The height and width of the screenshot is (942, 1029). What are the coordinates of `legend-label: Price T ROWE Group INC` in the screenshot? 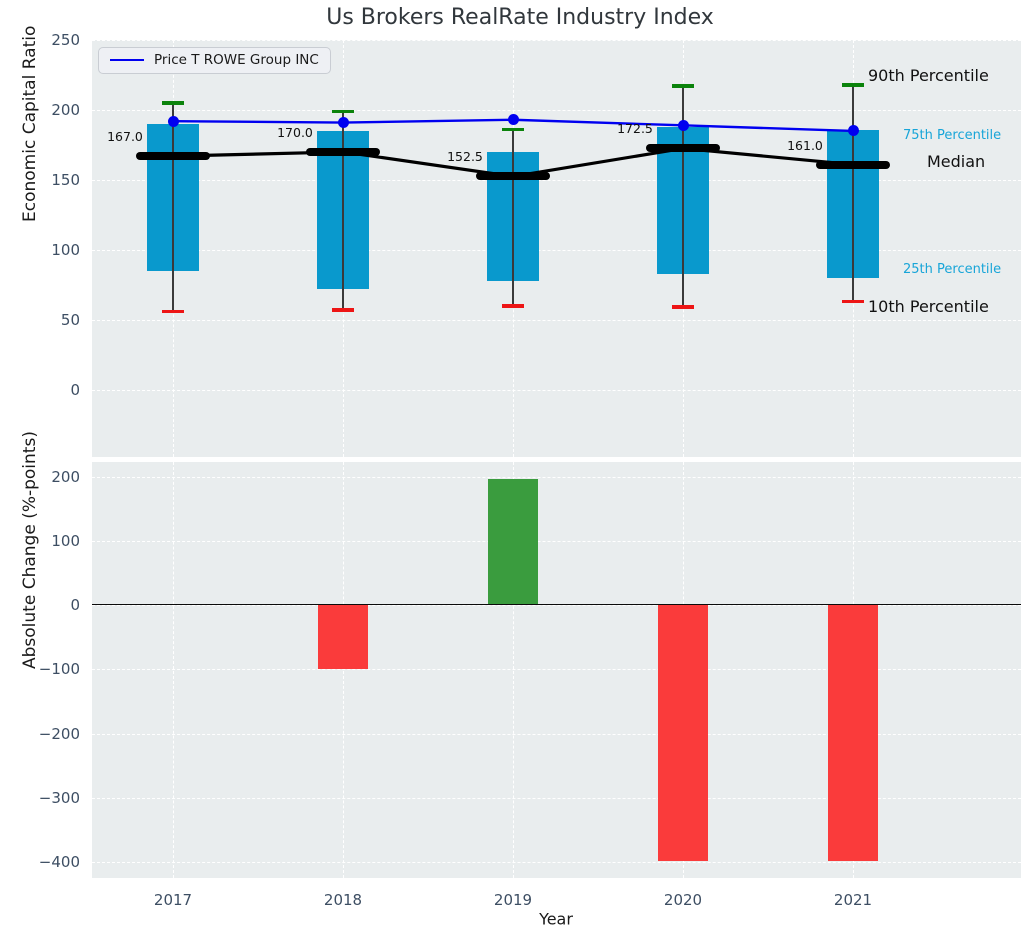 It's located at (236, 60).